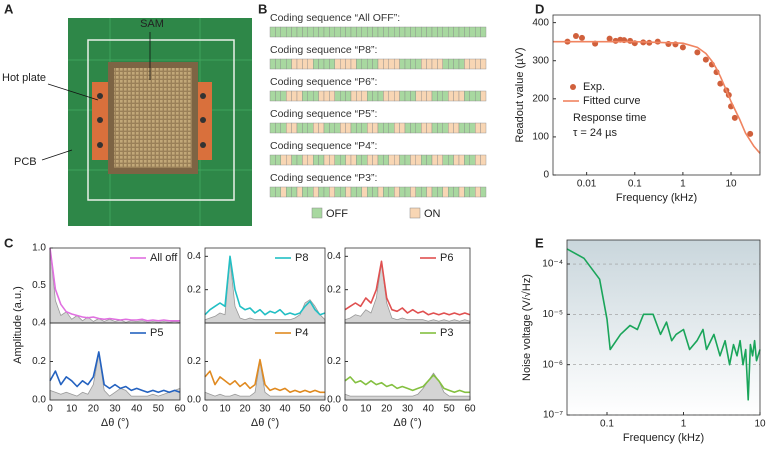 The width and height of the screenshot is (768, 460). What do you see at coordinates (573, 87) in the screenshot?
I see `legend-marker` at bounding box center [573, 87].